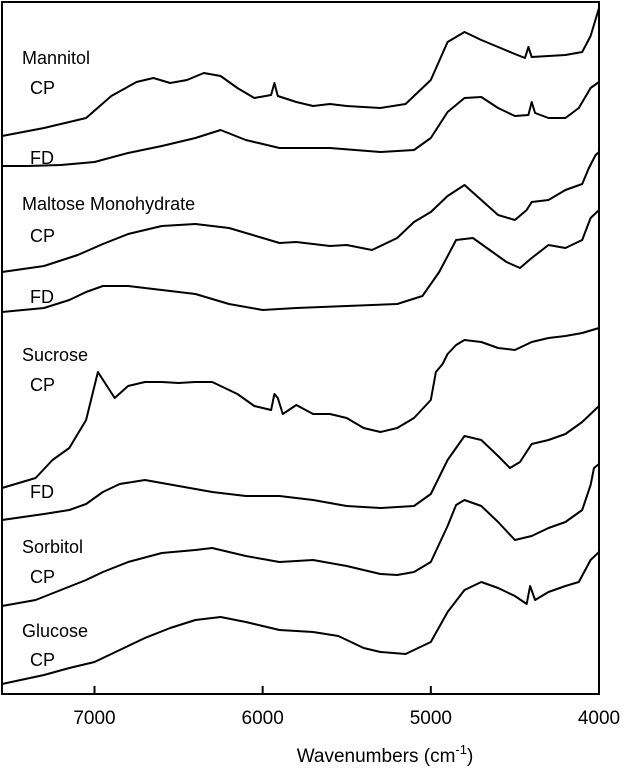  Describe the element at coordinates (385, 754) in the screenshot. I see `x-axis-title: Wavenumbers (cm-1)` at that location.